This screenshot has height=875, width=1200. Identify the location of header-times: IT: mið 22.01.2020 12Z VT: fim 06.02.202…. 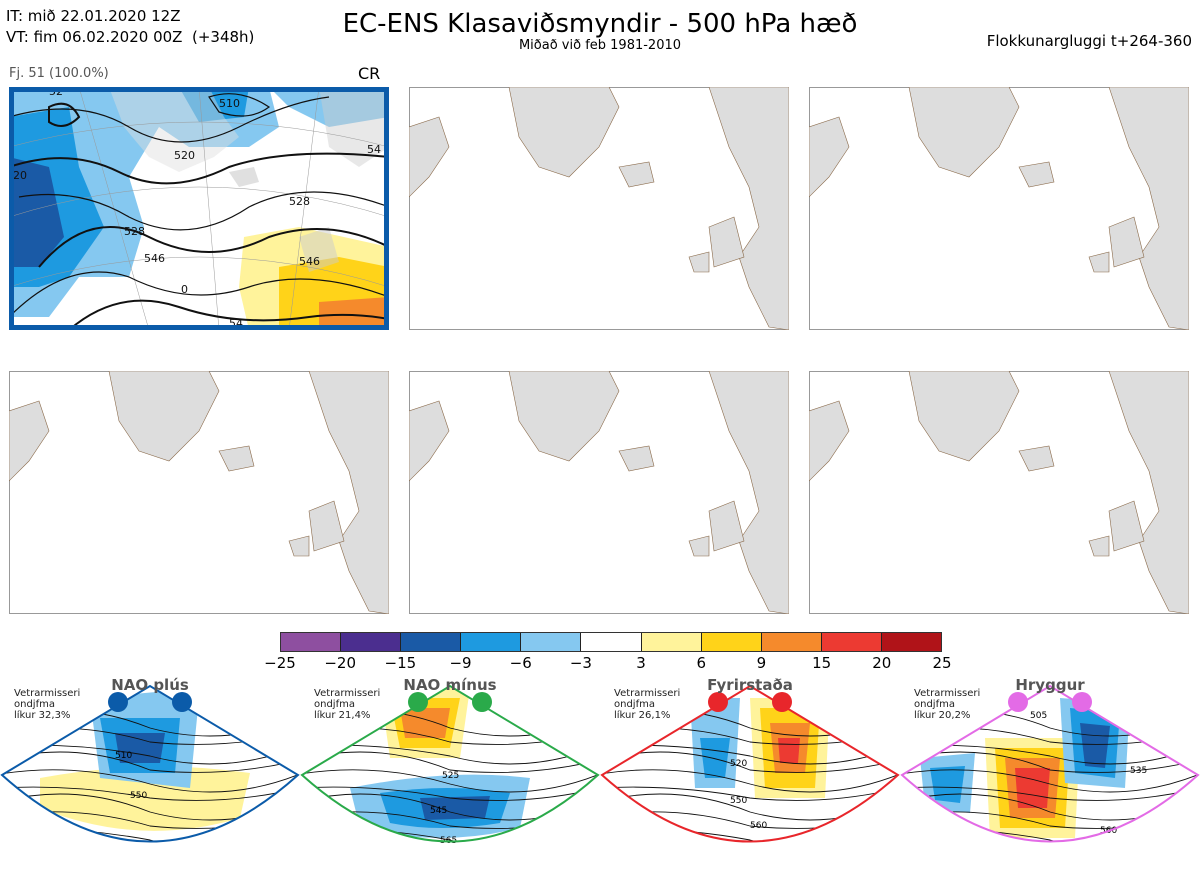
(130, 27).